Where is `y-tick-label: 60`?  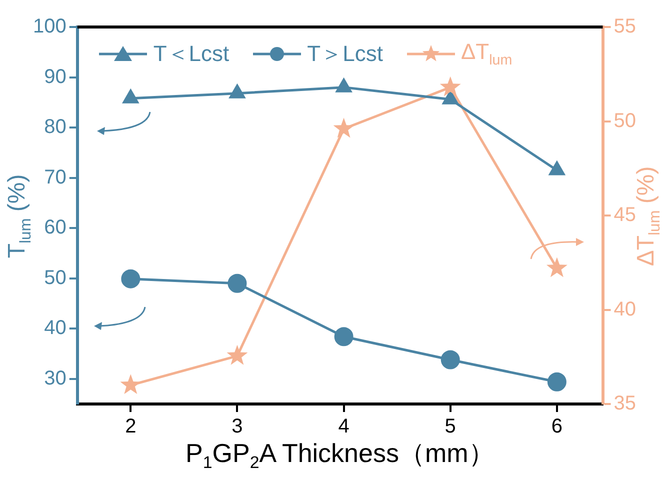
y-tick-label: 60 is located at coordinates (55, 227).